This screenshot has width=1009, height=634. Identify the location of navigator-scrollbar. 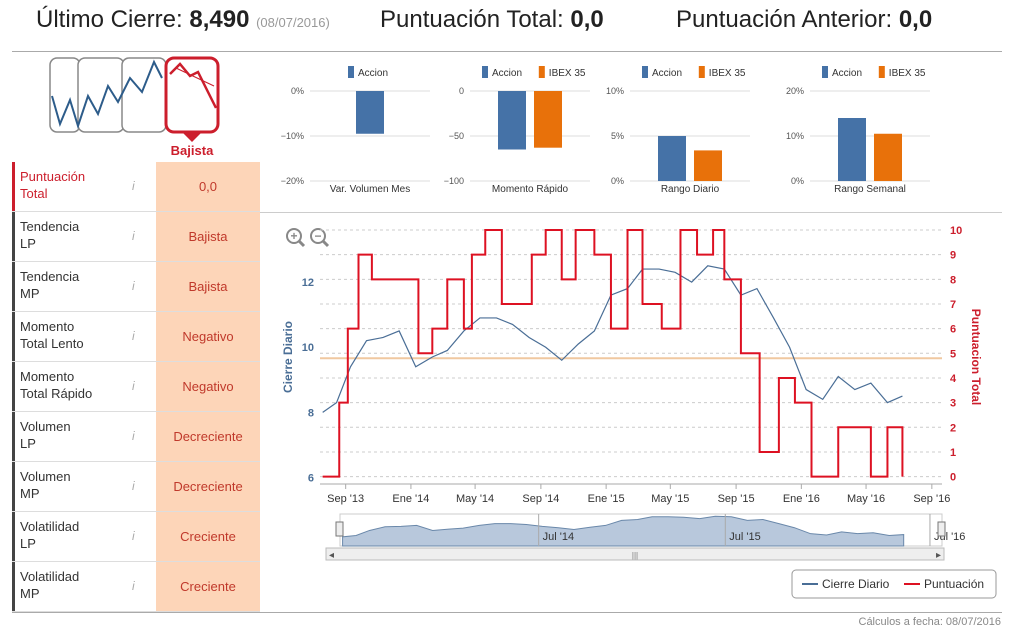
(635, 554).